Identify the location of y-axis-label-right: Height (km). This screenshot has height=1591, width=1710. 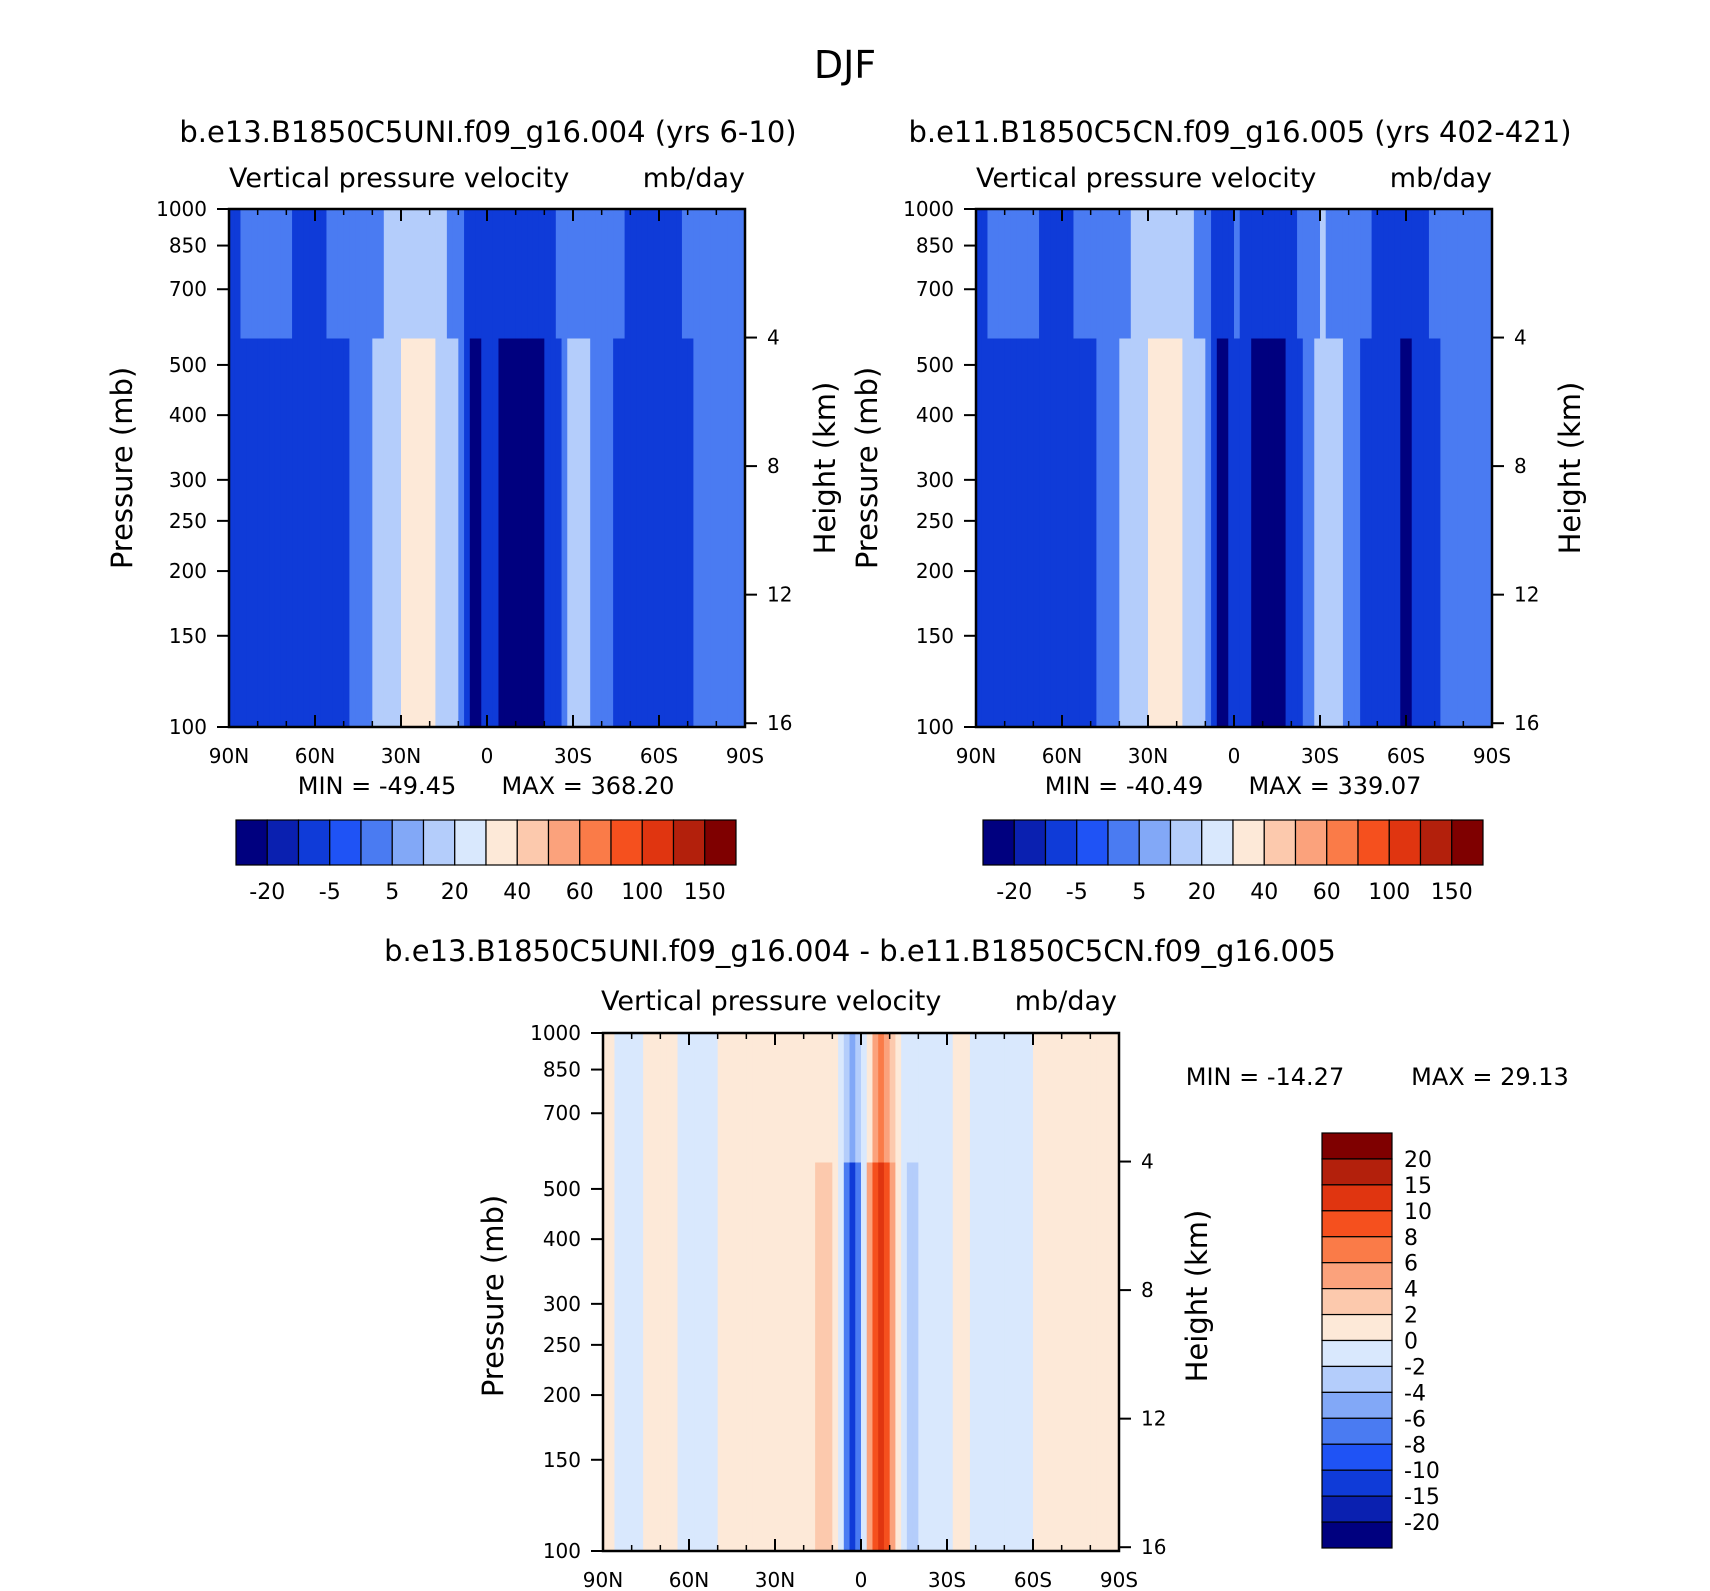
(825, 468).